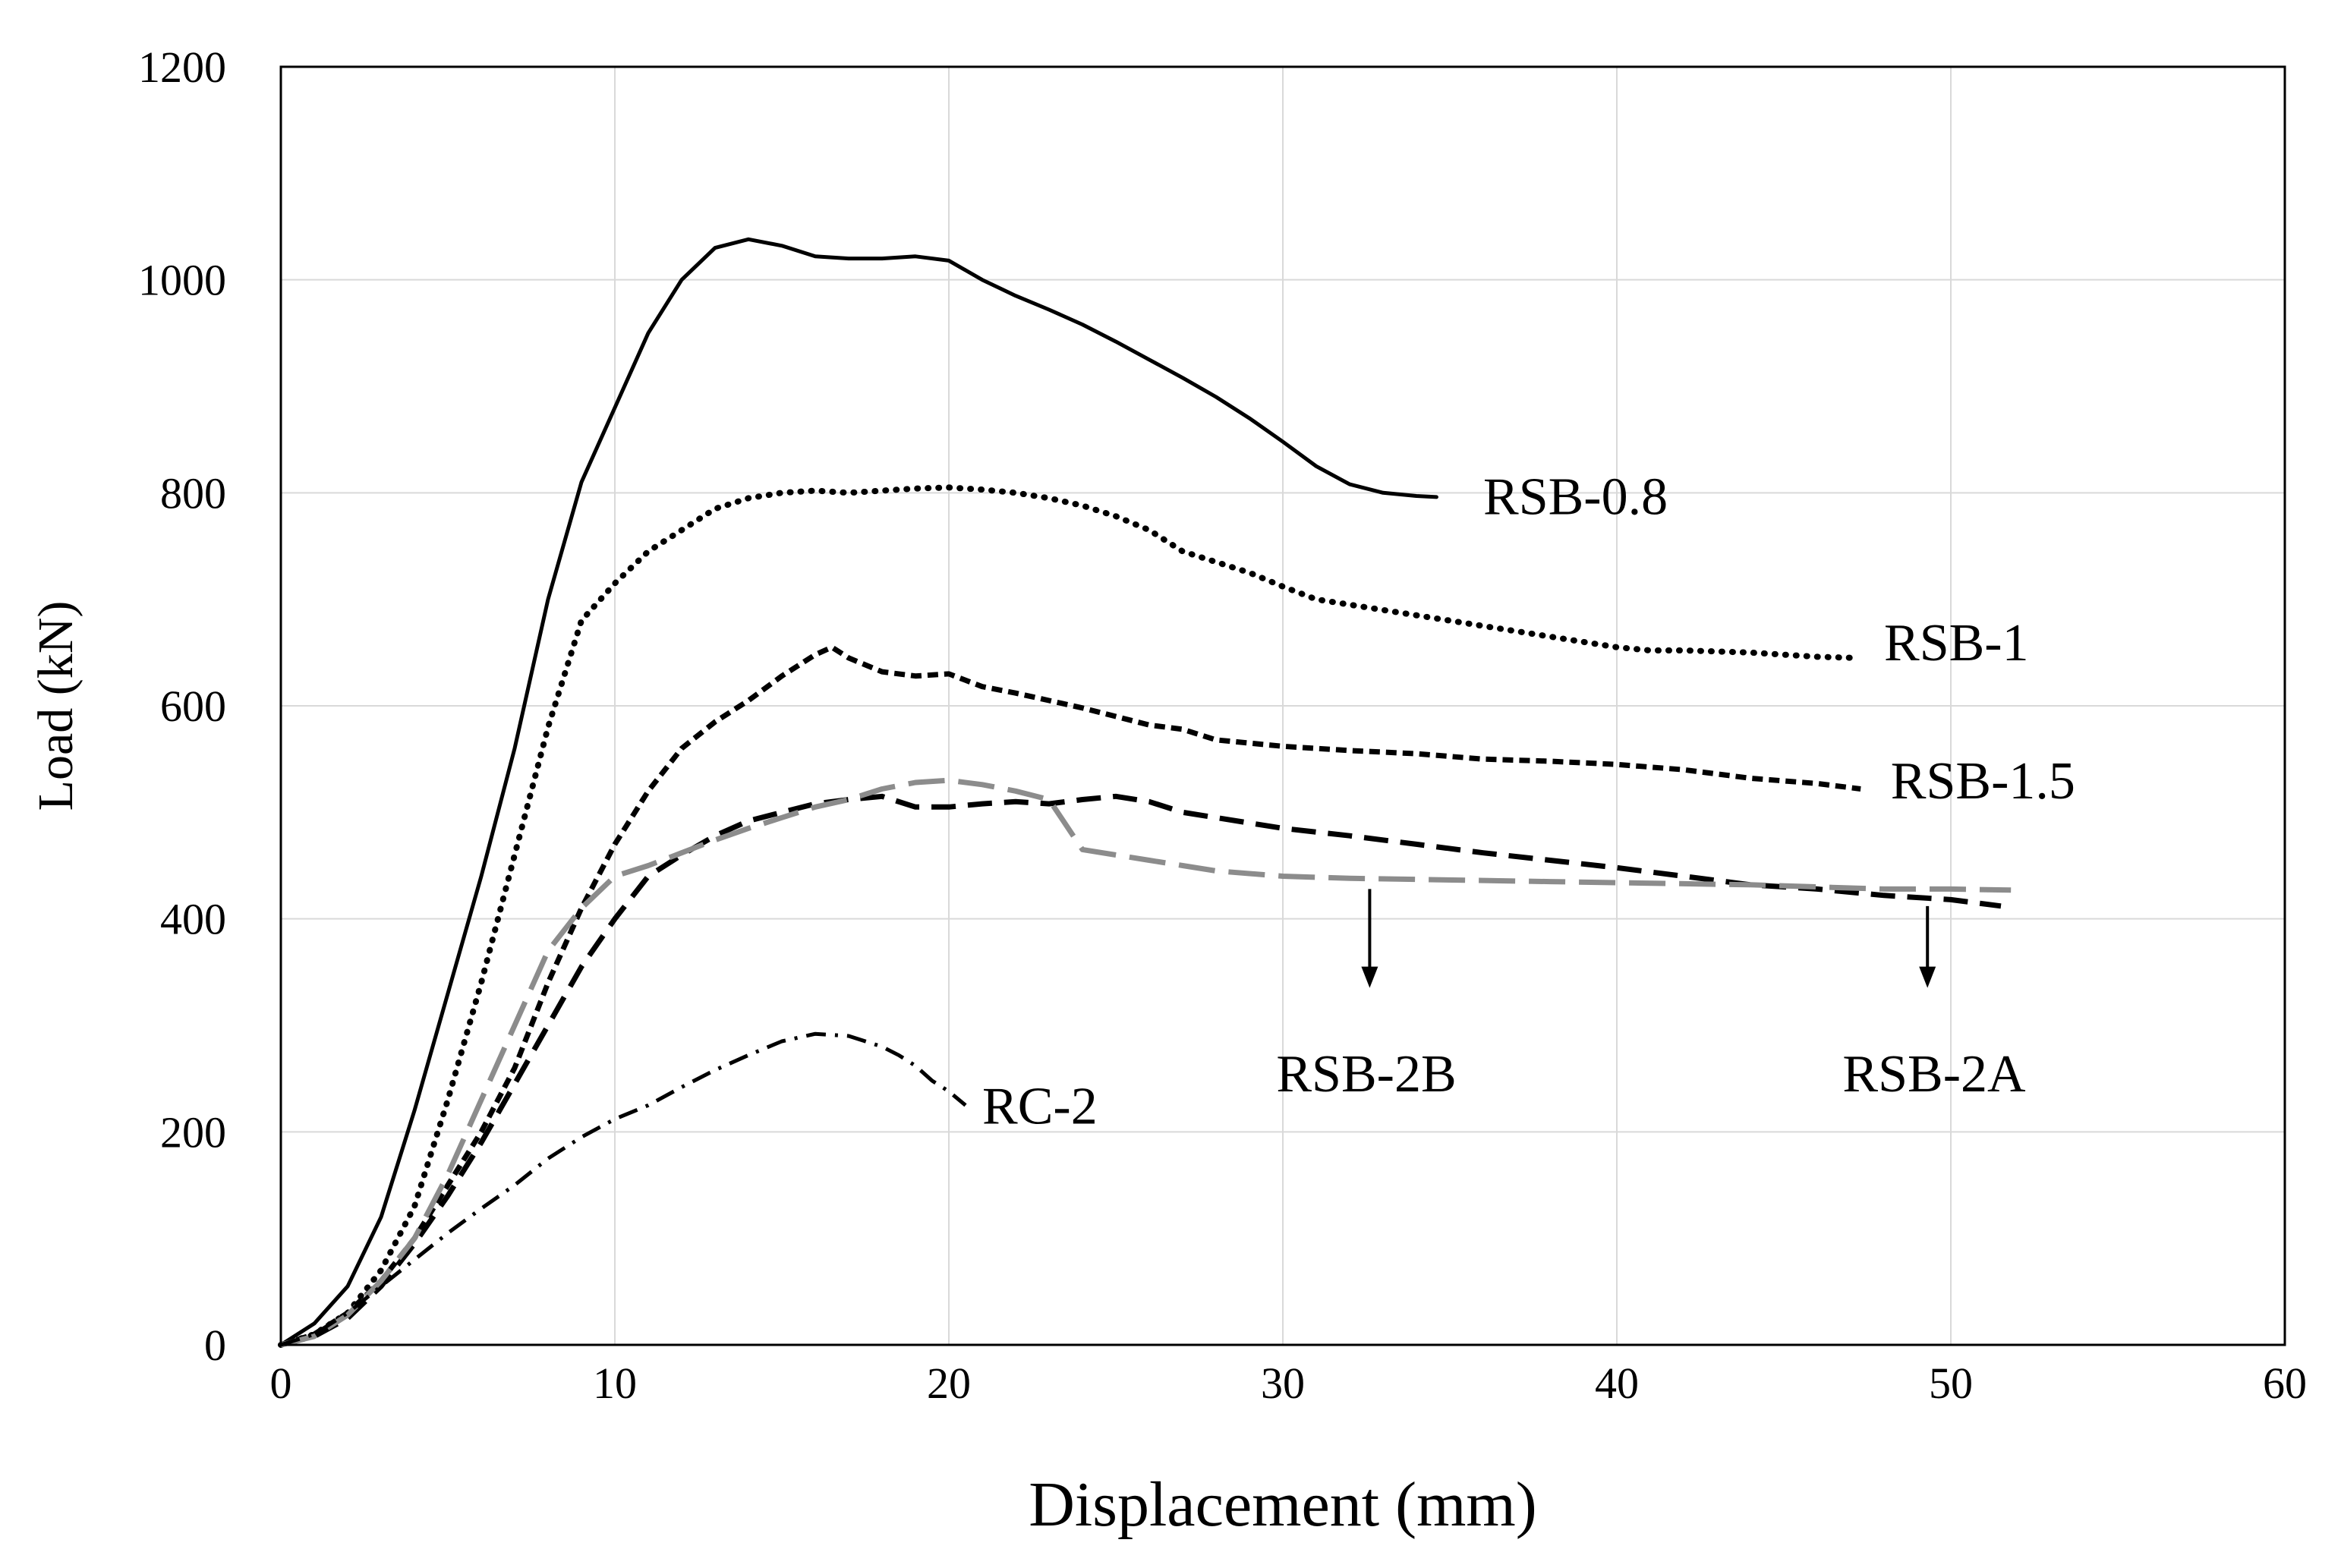  Describe the element at coordinates (215, 1345) in the screenshot. I see `y-tick-label: 0` at that location.